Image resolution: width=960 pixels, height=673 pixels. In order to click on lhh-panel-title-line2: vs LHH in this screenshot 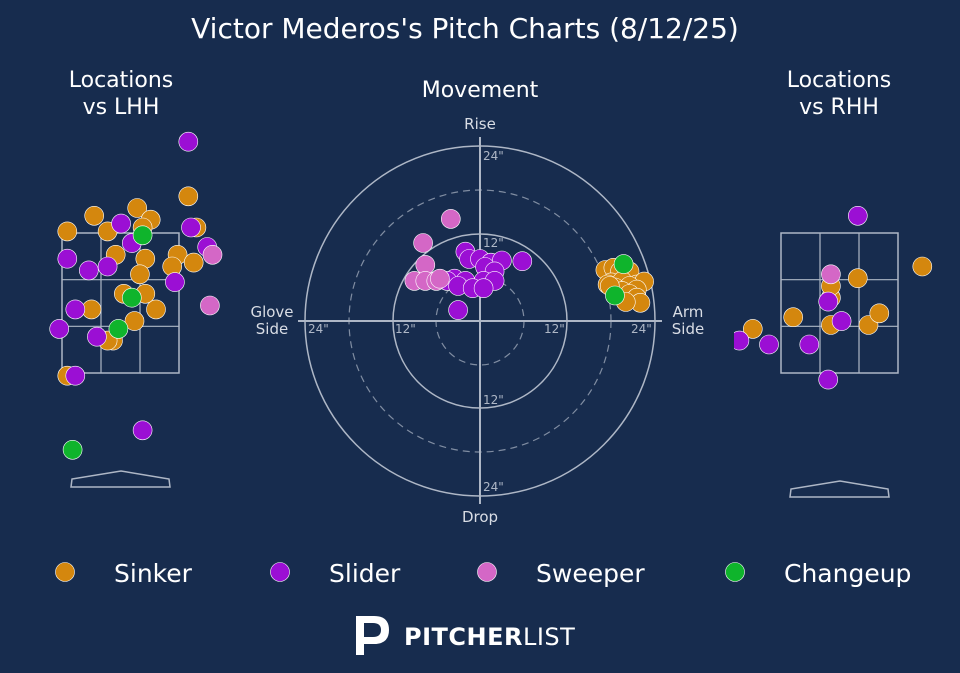, I will do `click(121, 107)`.